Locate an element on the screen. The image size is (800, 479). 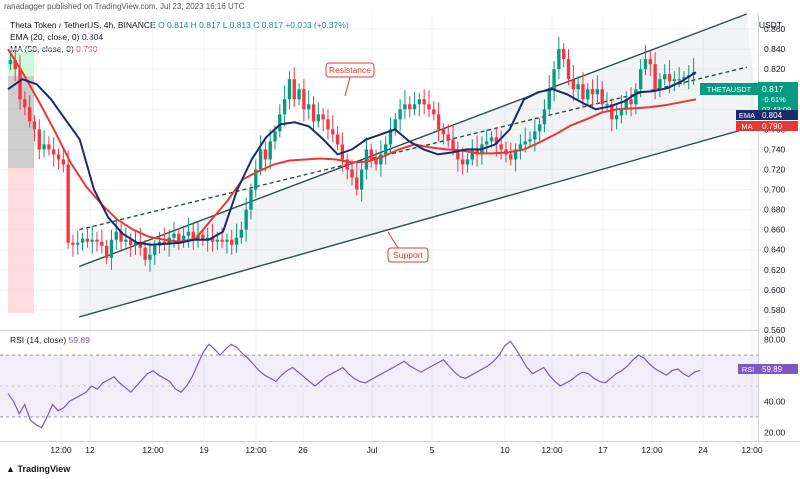
bar-countdown: 03:43:09 is located at coordinates (776, 109).